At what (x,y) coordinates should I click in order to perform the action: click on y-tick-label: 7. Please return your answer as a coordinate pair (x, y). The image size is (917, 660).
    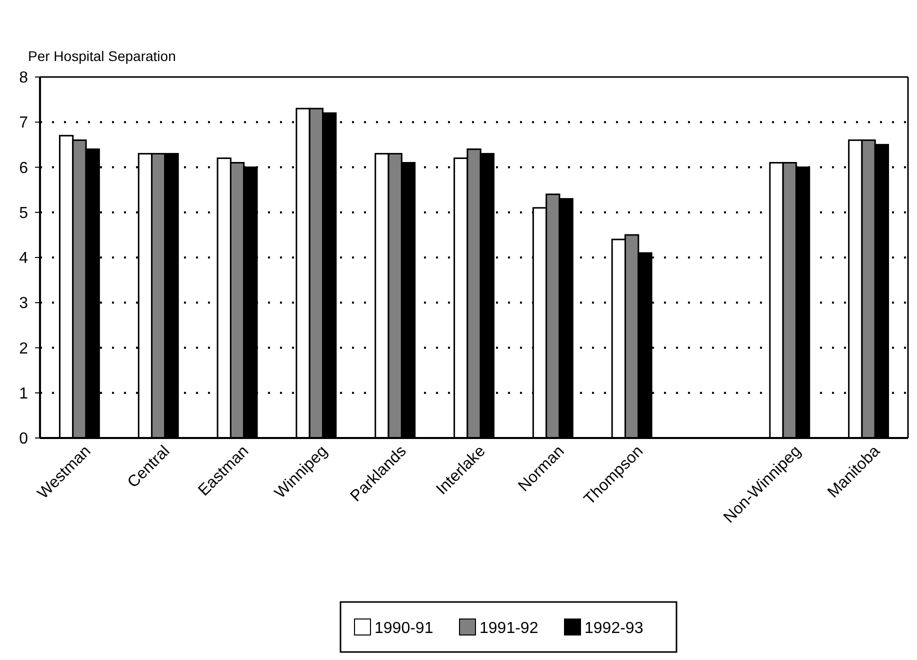
    Looking at the image, I should click on (23, 123).